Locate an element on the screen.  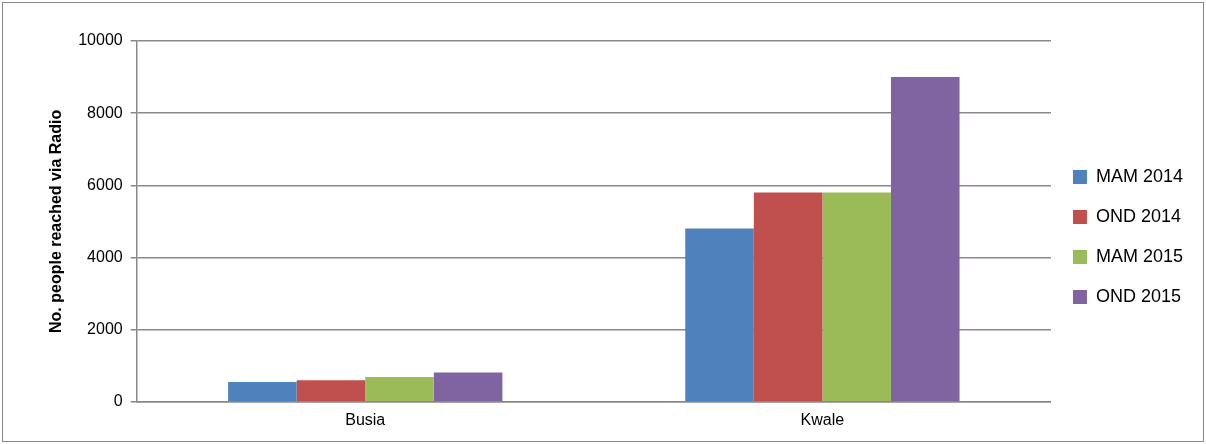
y-tick-label: 0 is located at coordinates (118, 401).